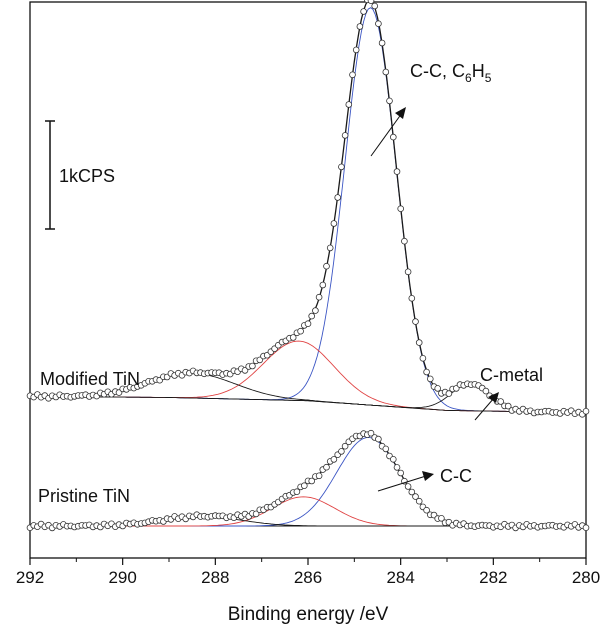 The height and width of the screenshot is (625, 603). Describe the element at coordinates (308, 577) in the screenshot. I see `x-tick-label: 286` at that location.